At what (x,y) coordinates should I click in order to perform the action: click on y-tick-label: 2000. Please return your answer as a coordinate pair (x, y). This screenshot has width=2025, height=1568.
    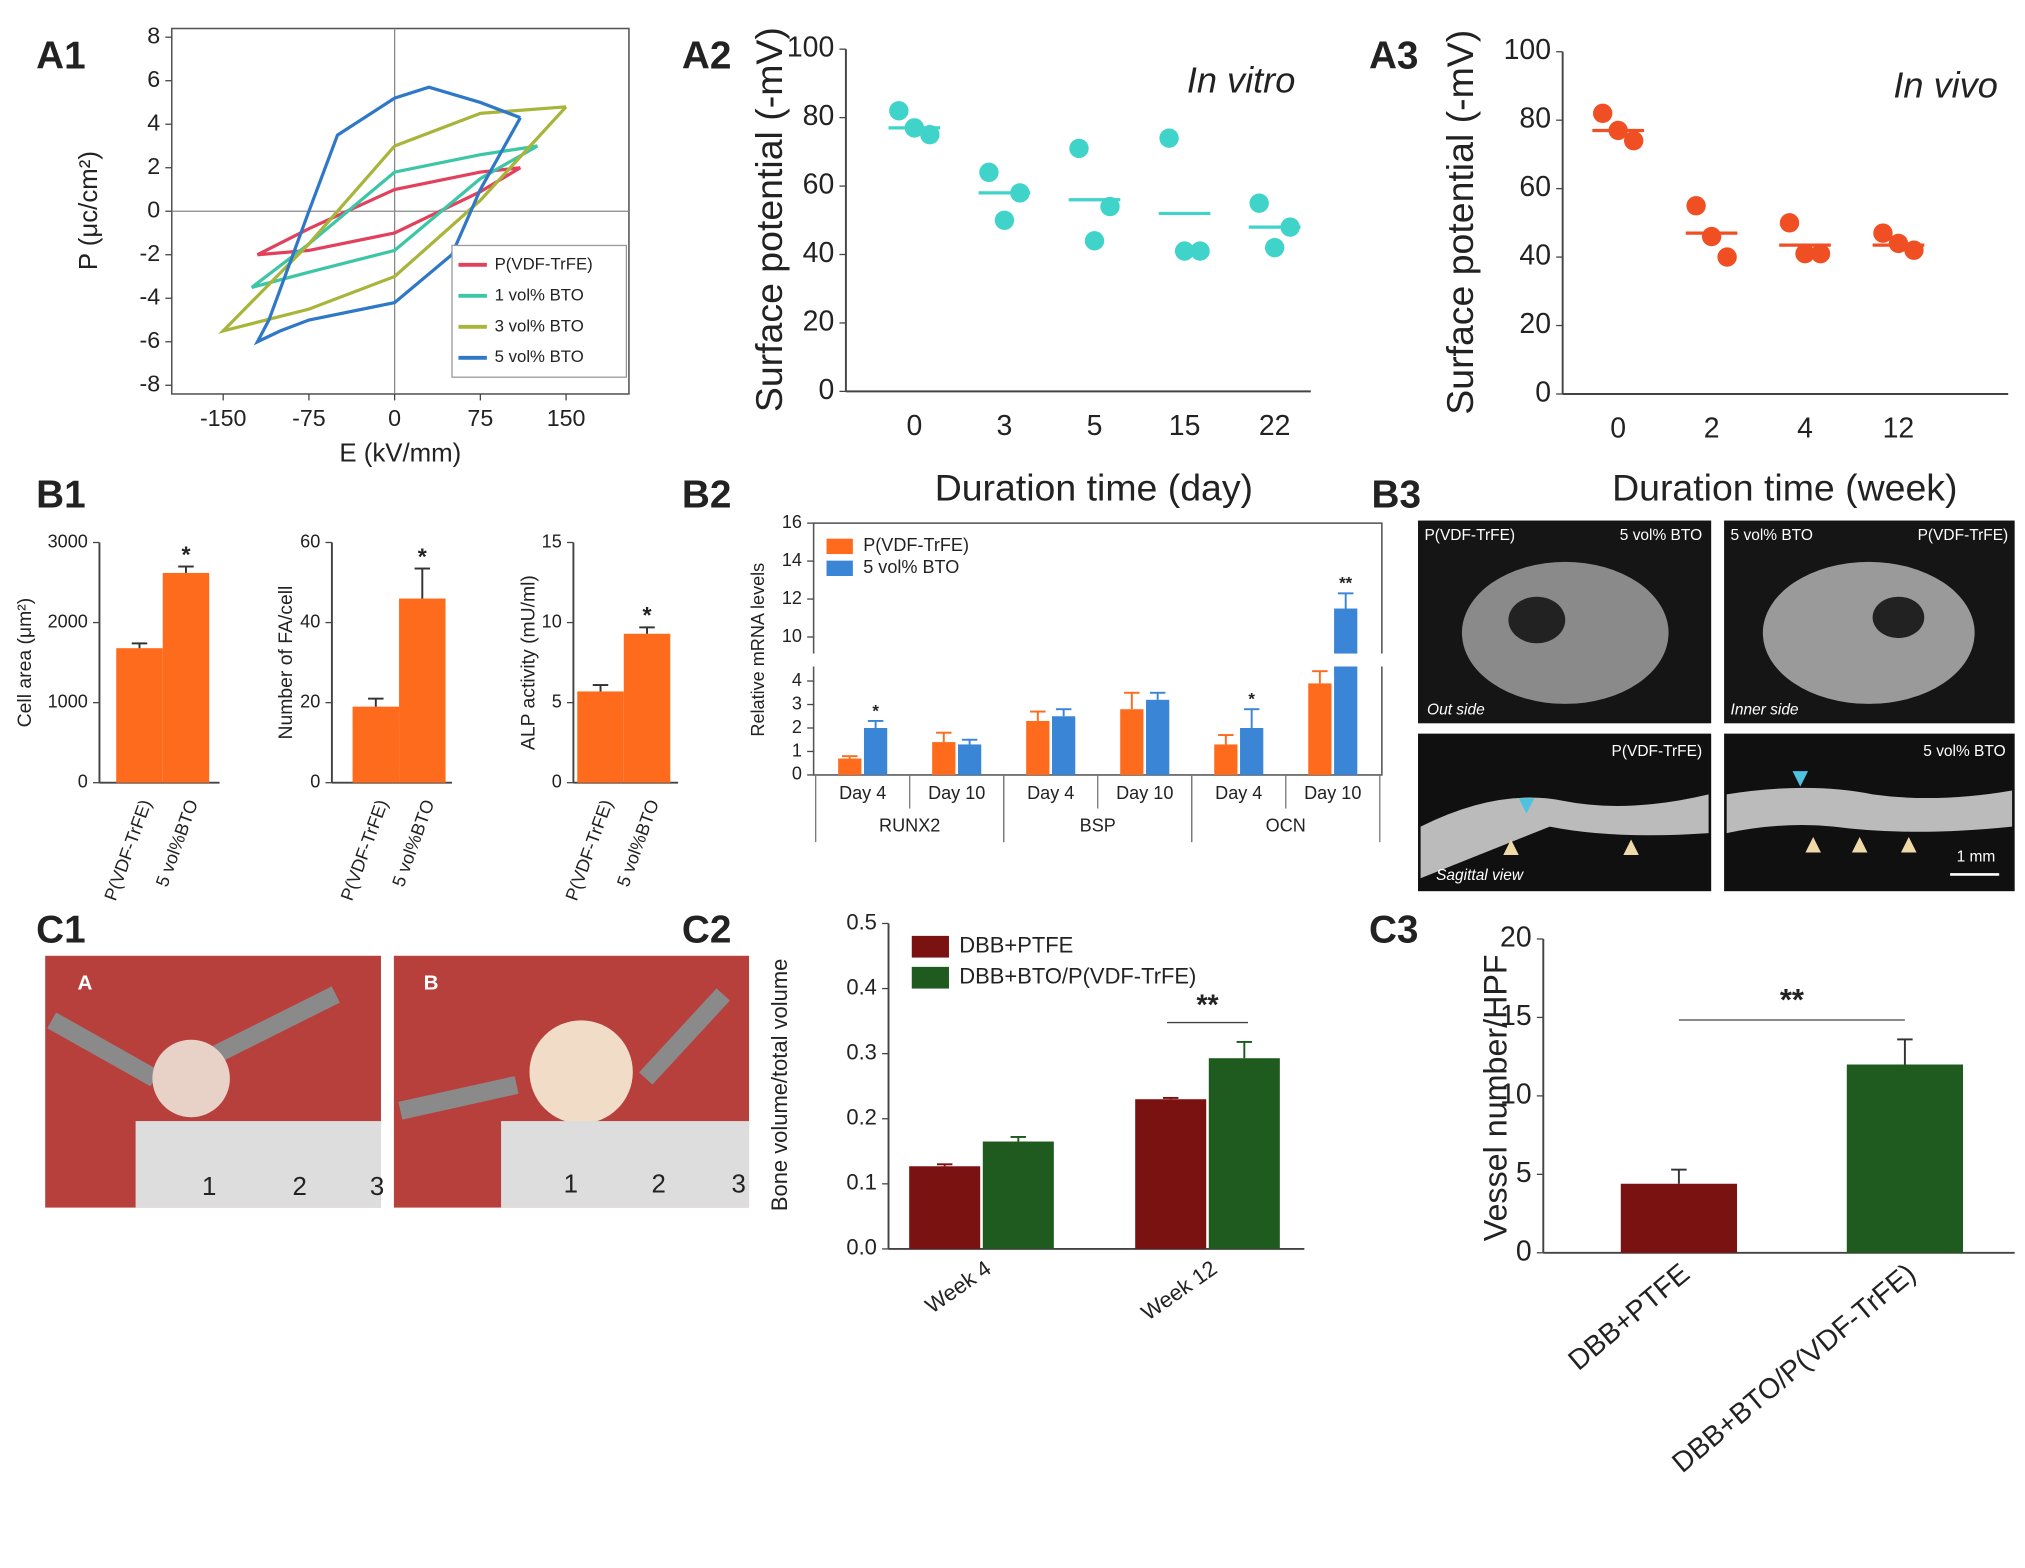
    Looking at the image, I should click on (68, 621).